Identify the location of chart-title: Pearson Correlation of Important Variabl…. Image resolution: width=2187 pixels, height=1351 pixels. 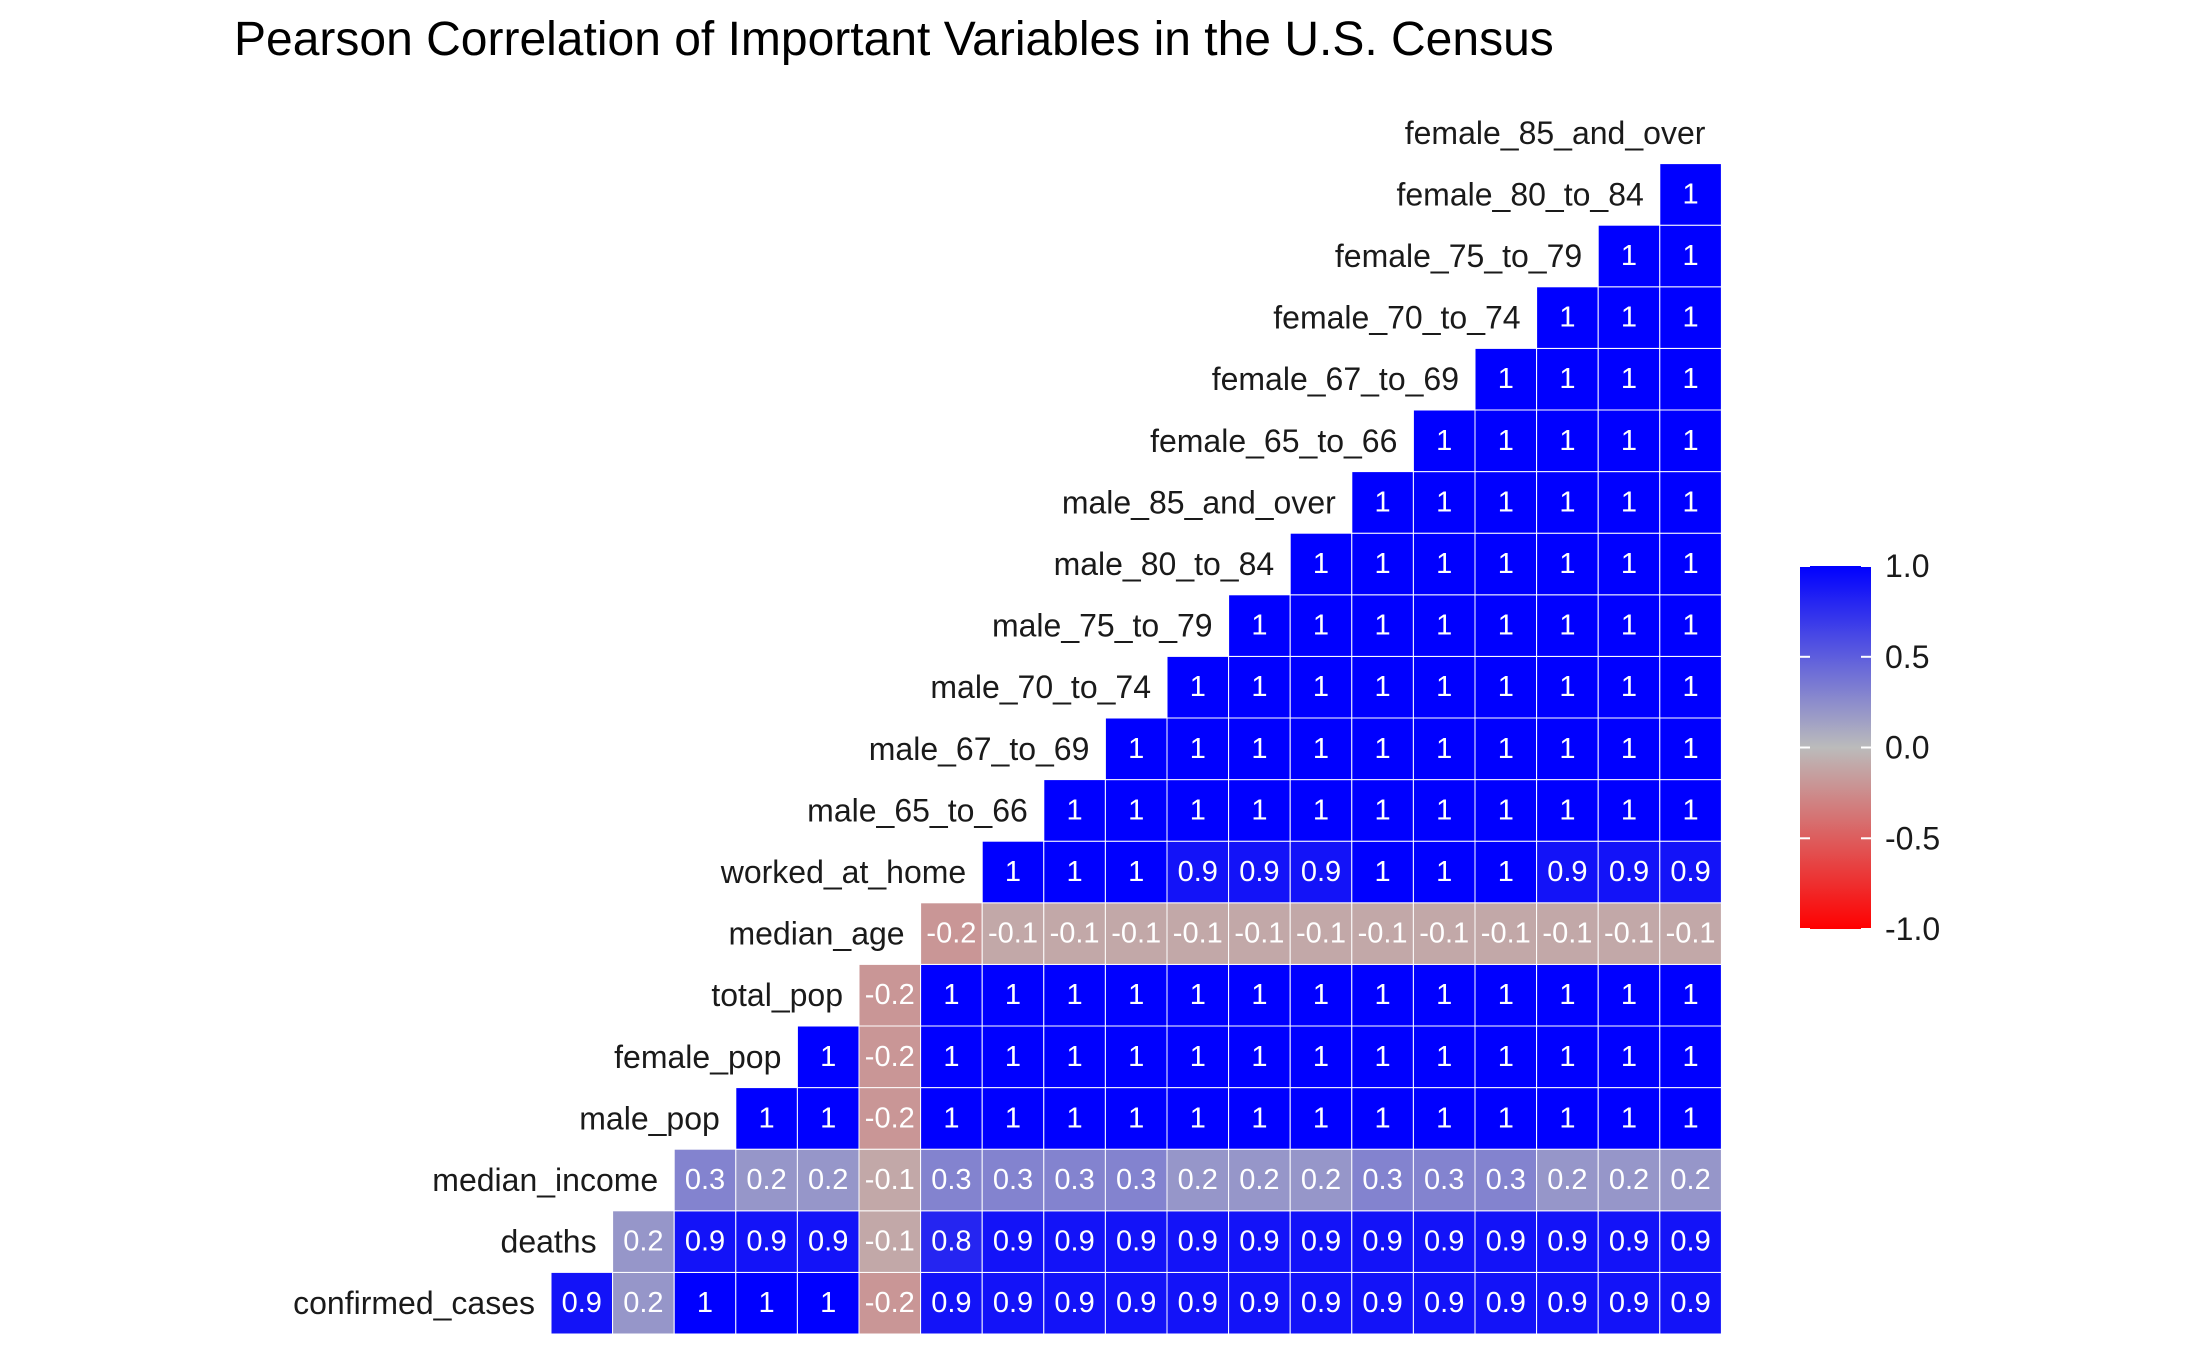
(894, 39).